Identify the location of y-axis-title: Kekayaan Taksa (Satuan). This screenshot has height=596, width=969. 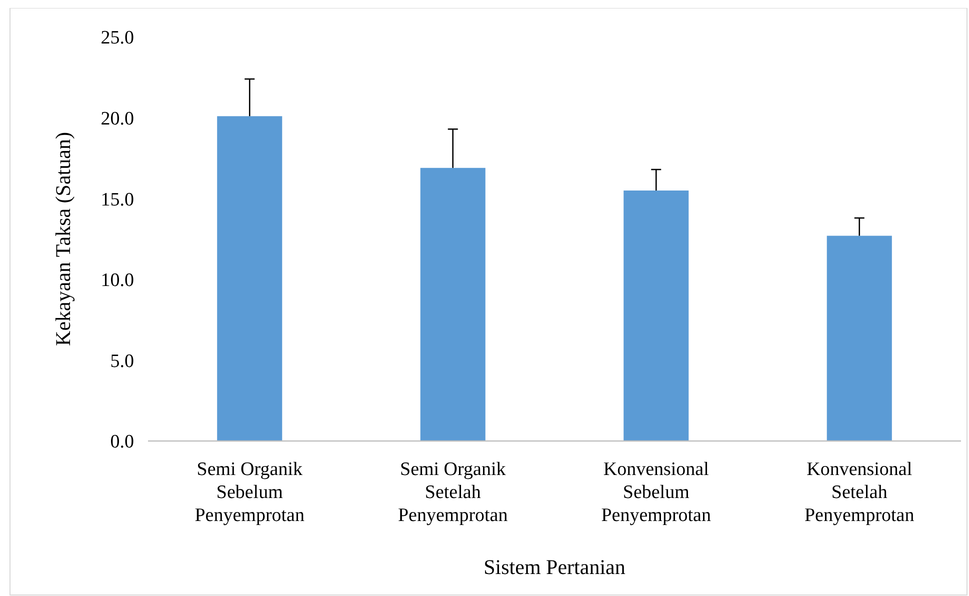
(63, 239).